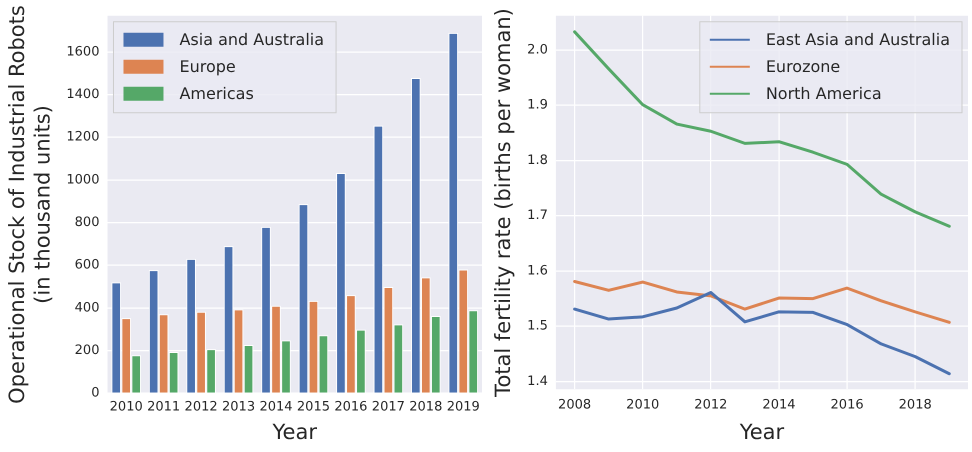 The width and height of the screenshot is (972, 452). What do you see at coordinates (537, 216) in the screenshot?
I see `y-tick-label: 1.7` at bounding box center [537, 216].